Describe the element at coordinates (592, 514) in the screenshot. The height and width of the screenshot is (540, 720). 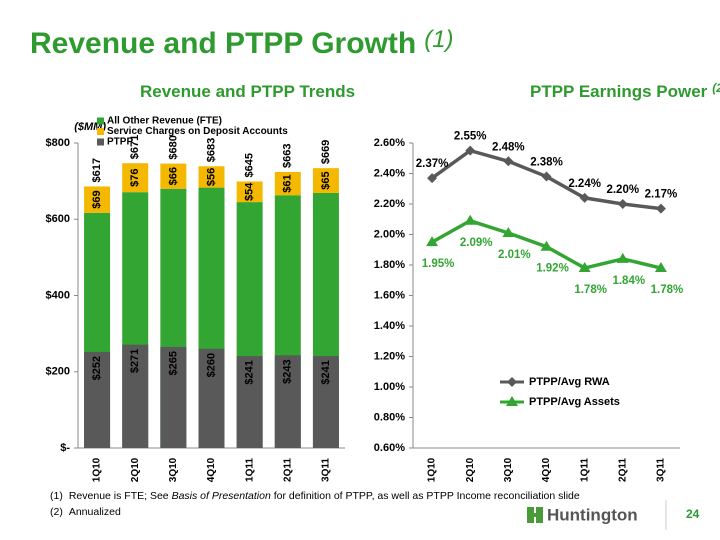
I see `logo-text: Huntington` at that location.